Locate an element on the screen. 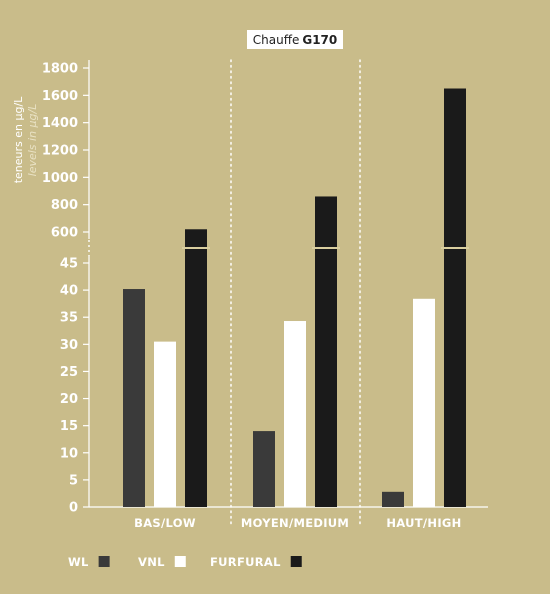 The image size is (550, 594). legend-label: VNL is located at coordinates (151, 562).